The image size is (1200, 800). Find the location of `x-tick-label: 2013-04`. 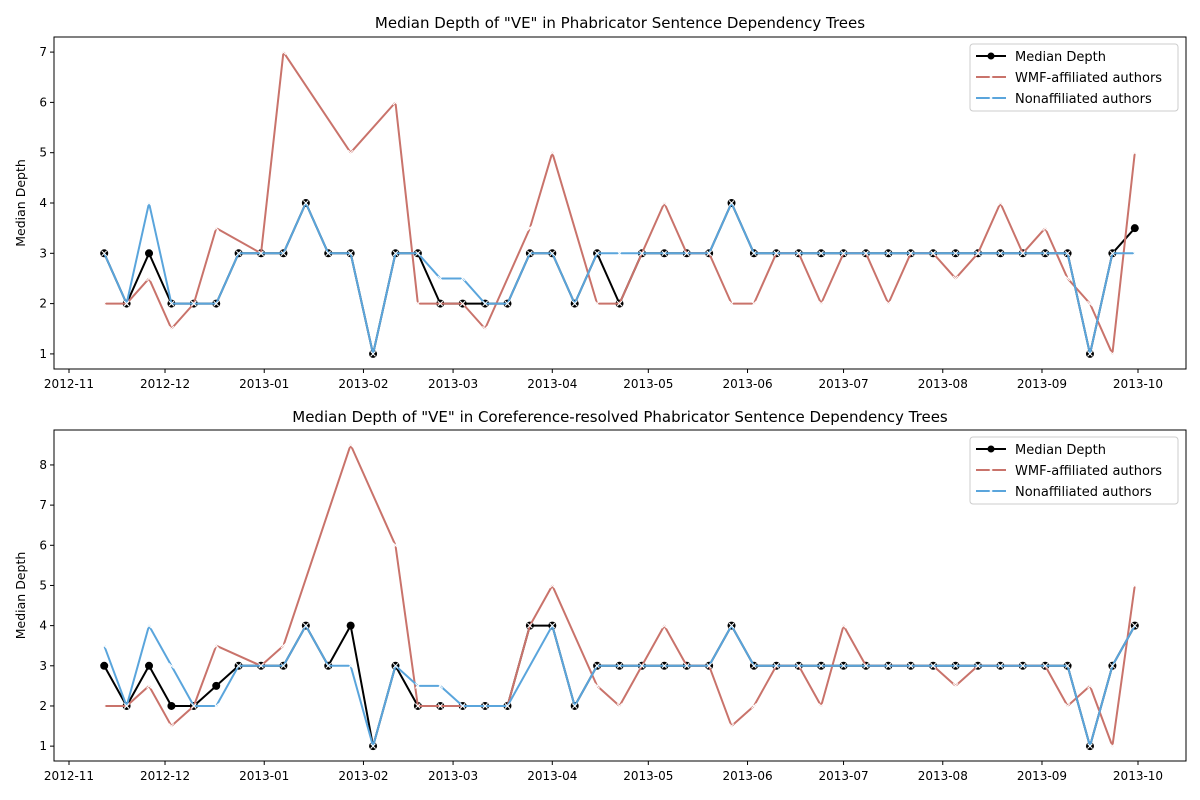

x-tick-label: 2013-04 is located at coordinates (552, 384).